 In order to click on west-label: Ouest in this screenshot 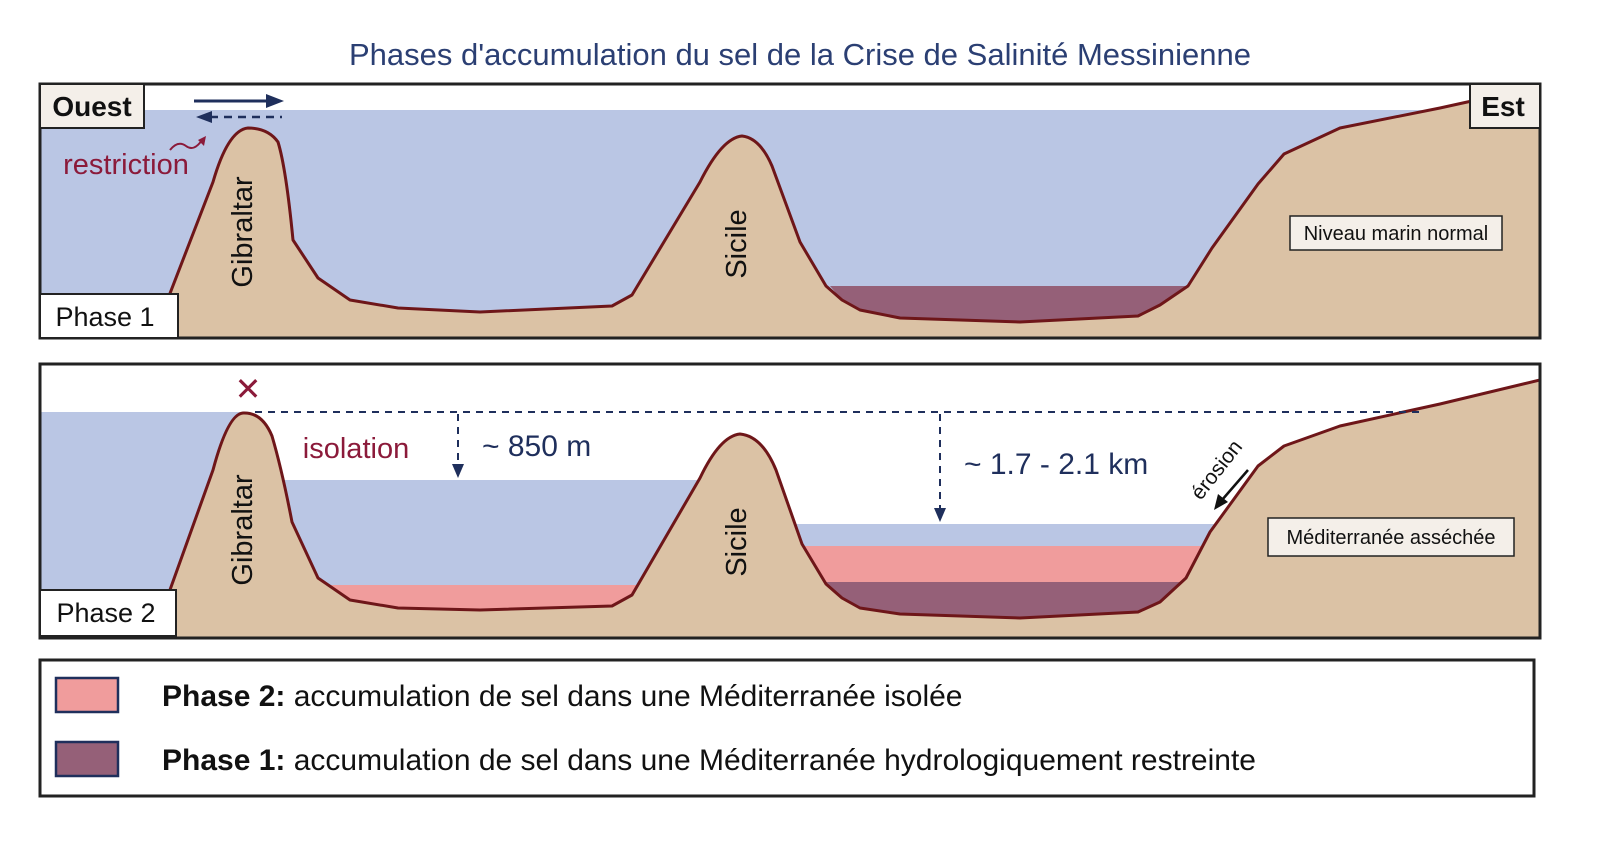, I will do `click(91, 106)`.